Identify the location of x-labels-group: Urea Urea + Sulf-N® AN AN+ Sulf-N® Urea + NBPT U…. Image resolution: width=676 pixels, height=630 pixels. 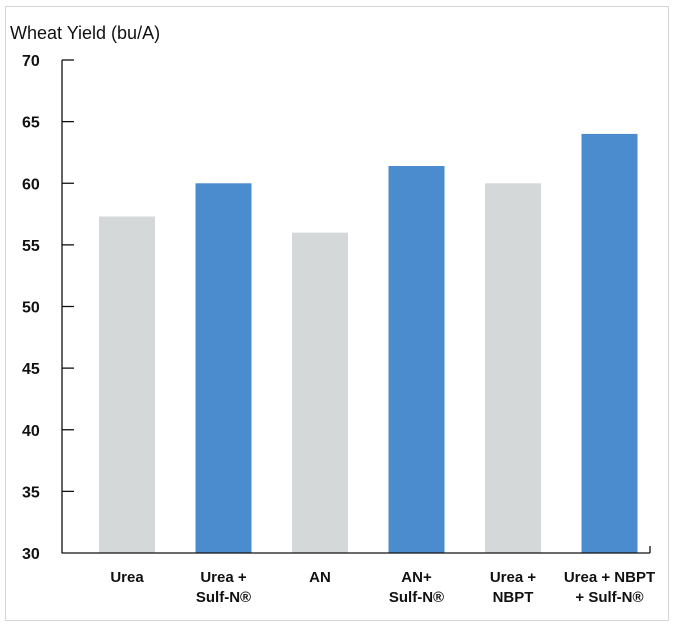
(382, 587).